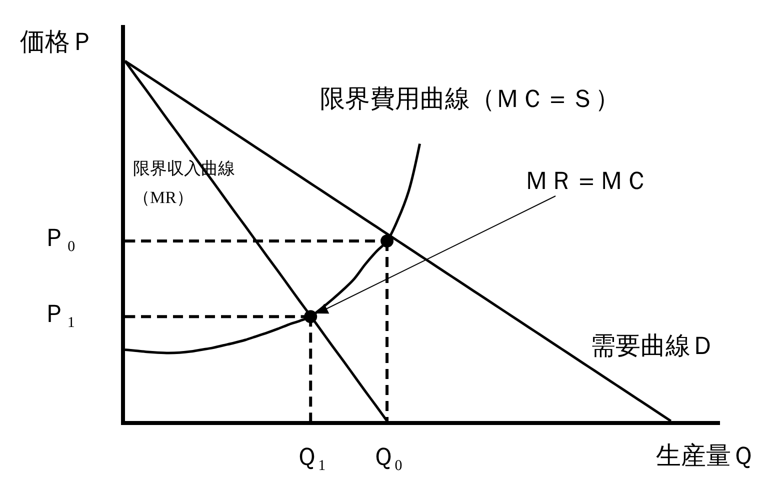 This screenshot has width=778, height=497. What do you see at coordinates (310, 457) in the screenshot?
I see `x-tick-label: Ｑ₁` at bounding box center [310, 457].